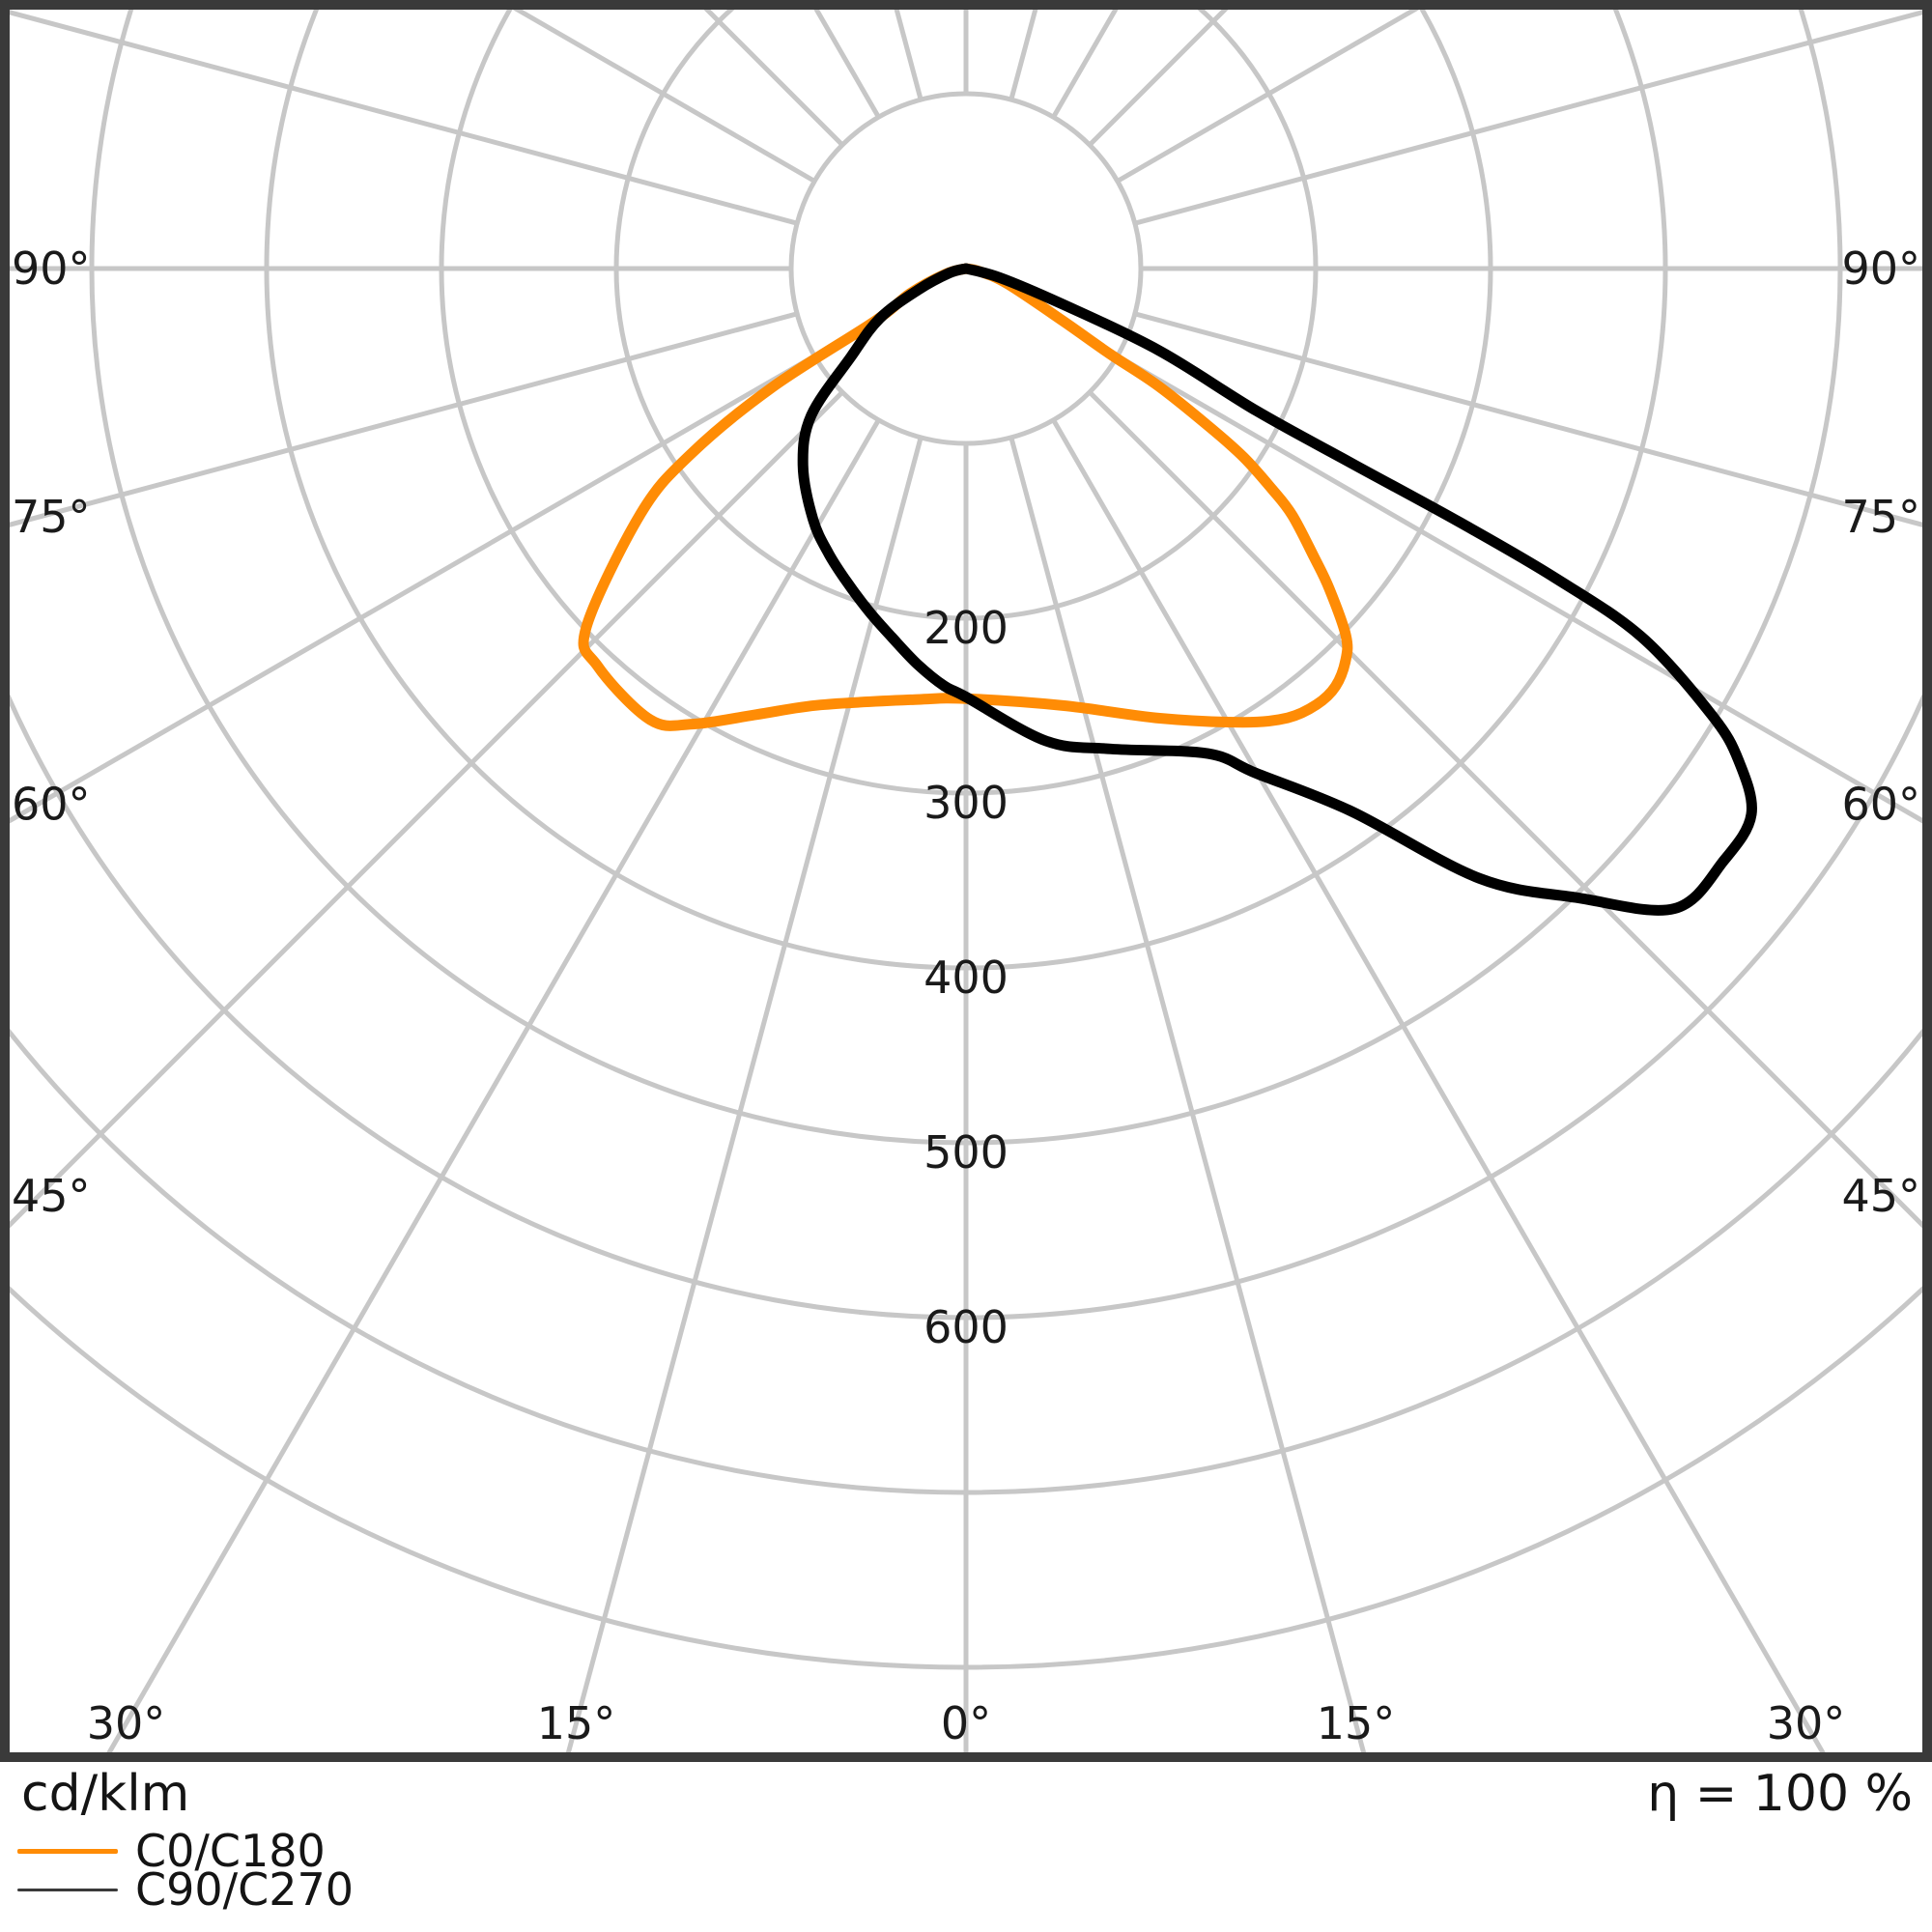 This screenshot has height=1932, width=1932. What do you see at coordinates (966, 978) in the screenshot?
I see `radial-label: 400` at bounding box center [966, 978].